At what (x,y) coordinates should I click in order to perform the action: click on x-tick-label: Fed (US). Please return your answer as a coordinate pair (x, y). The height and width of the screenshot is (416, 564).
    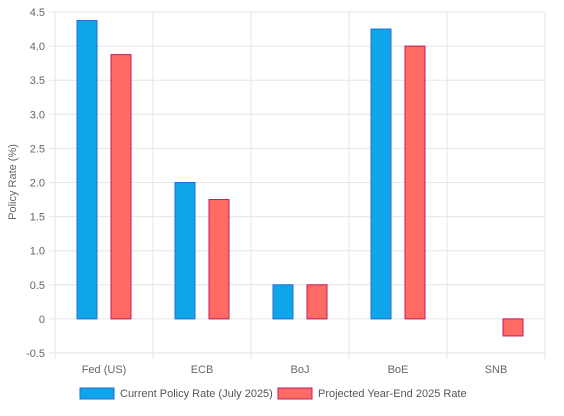
    Looking at the image, I should click on (104, 370).